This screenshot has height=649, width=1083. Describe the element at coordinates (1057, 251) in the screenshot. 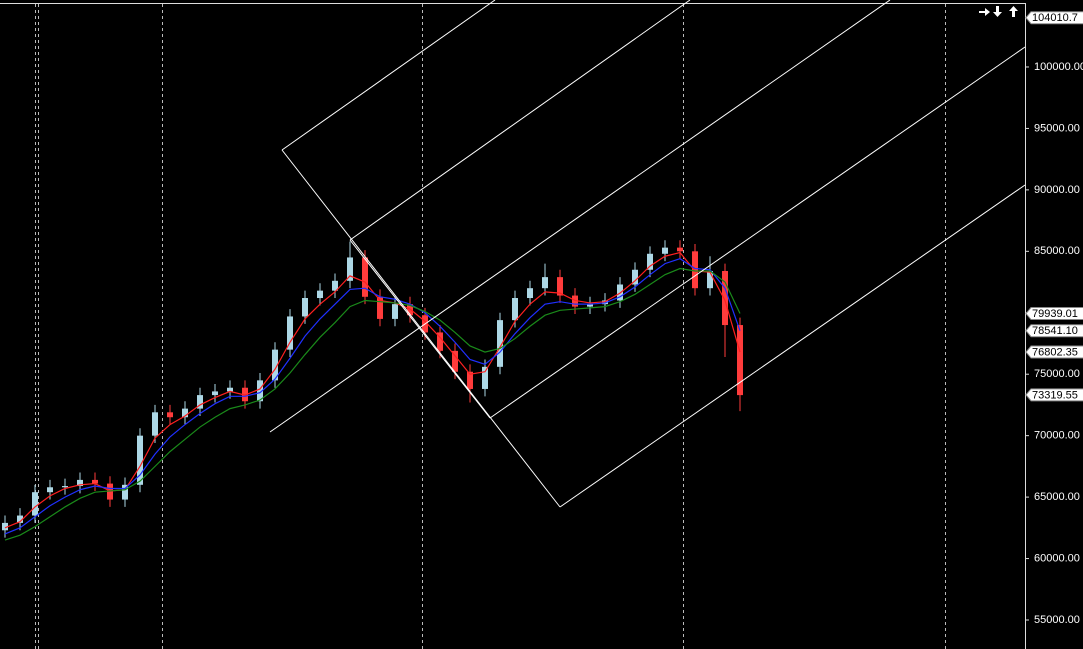

I see `y-tick-label: 85000.00` at that location.